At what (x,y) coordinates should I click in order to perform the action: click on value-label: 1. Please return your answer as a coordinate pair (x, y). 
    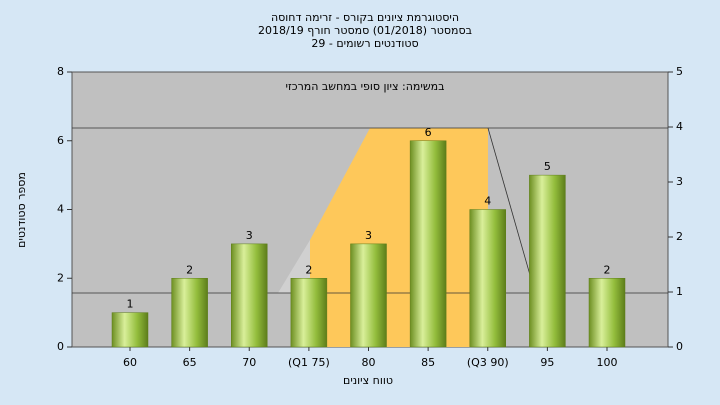
    Looking at the image, I should click on (130, 304).